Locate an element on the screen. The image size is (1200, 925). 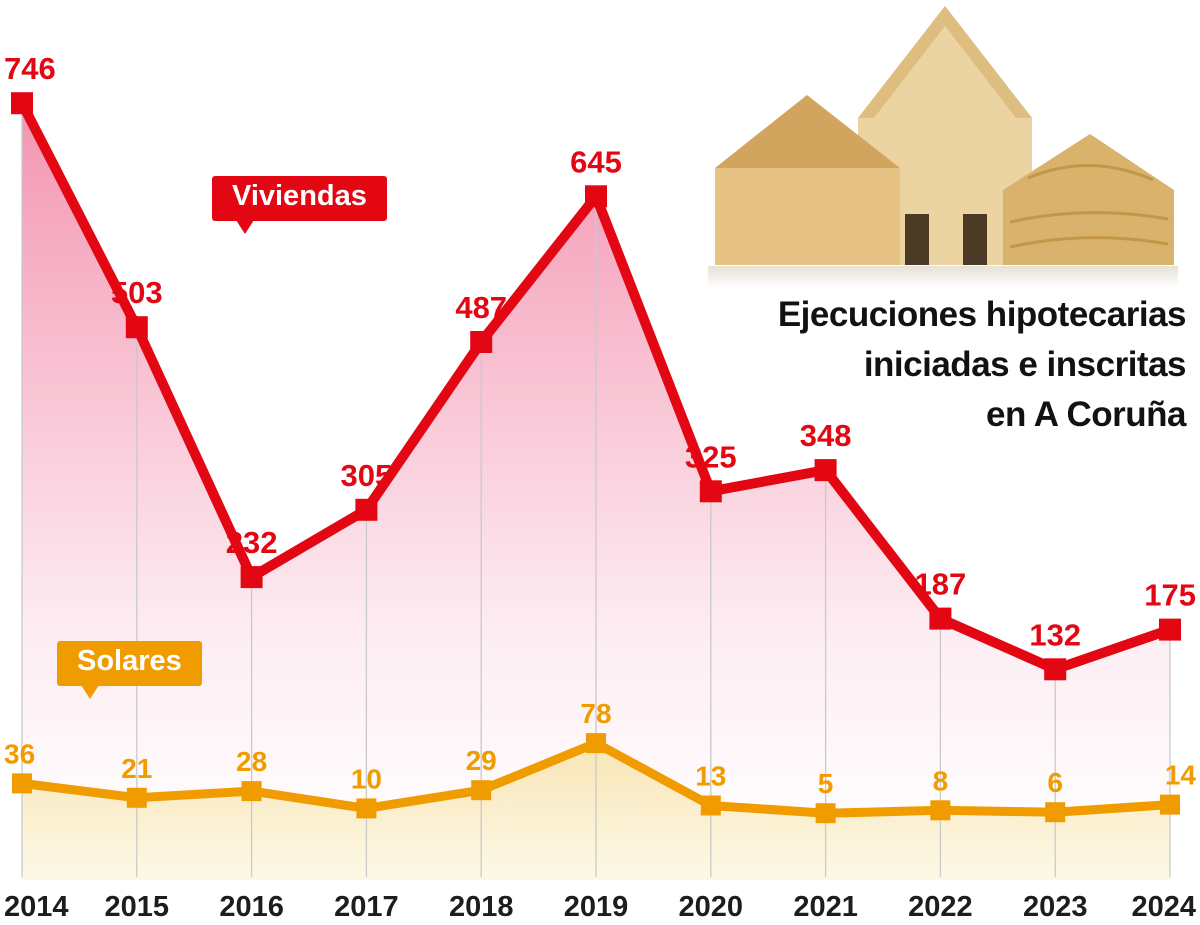
title-line-2: iniciadas e inscritas is located at coordinates (1025, 364).